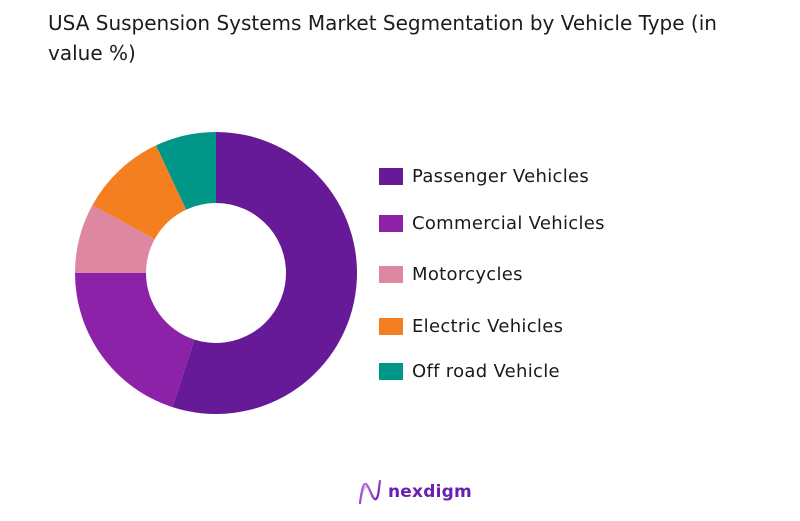 The image size is (800, 521). I want to click on legend-label: Commercial Vehicles, so click(508, 223).